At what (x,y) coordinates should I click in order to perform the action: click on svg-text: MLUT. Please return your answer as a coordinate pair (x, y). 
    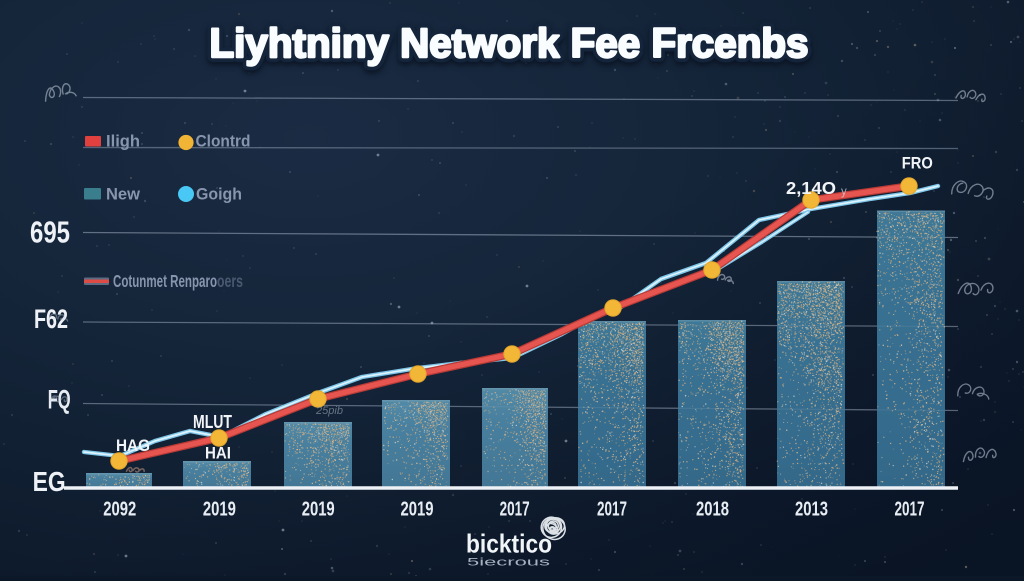
    Looking at the image, I should click on (212, 422).